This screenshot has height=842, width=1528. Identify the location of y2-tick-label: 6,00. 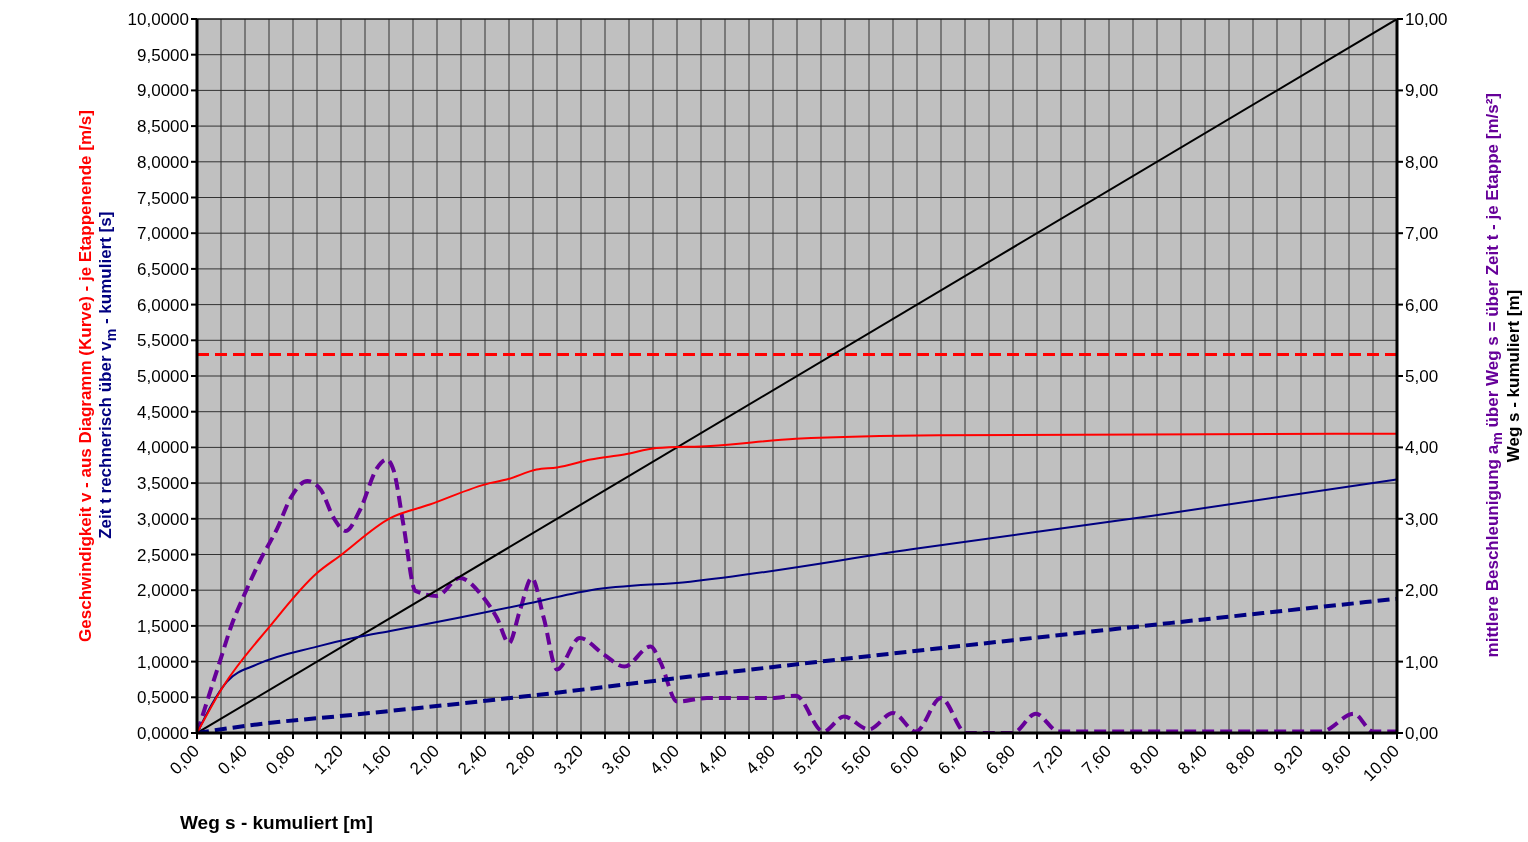
(1422, 305).